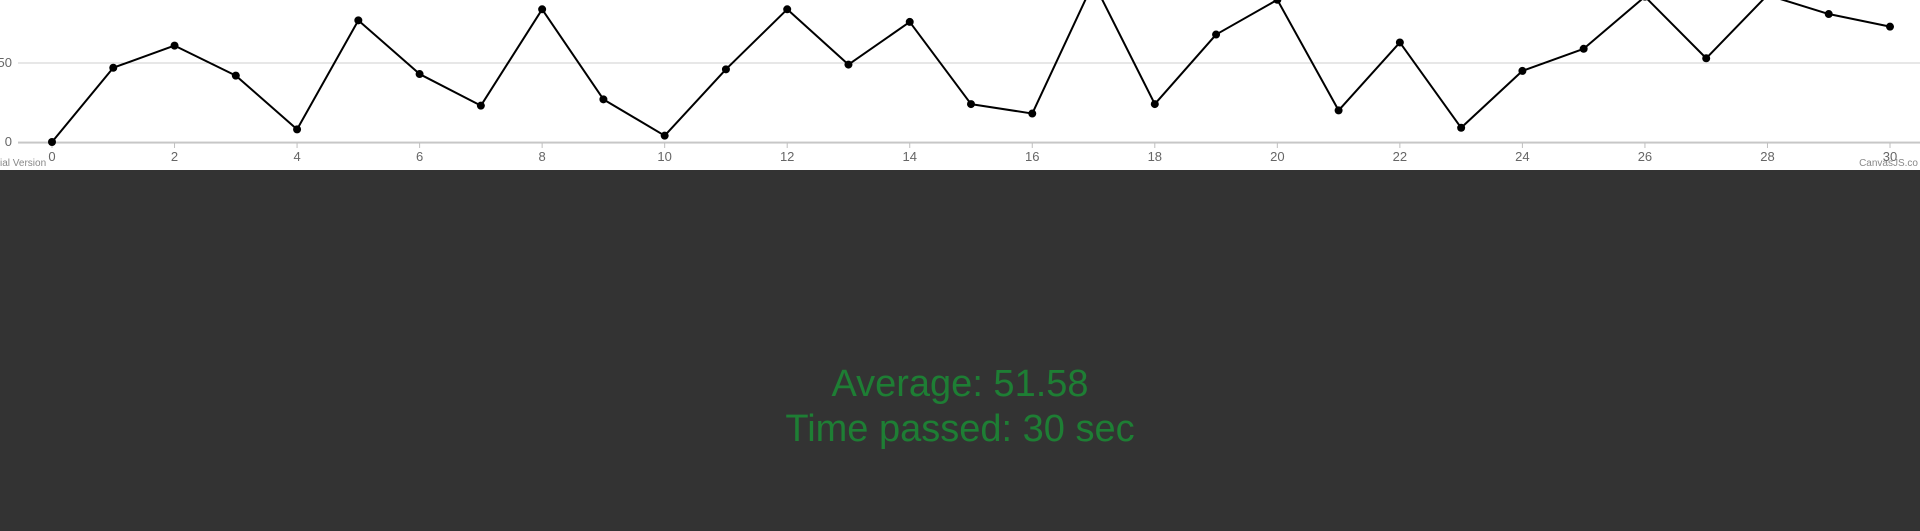  I want to click on watermark-right: CanvasJS.co, so click(1888, 163).